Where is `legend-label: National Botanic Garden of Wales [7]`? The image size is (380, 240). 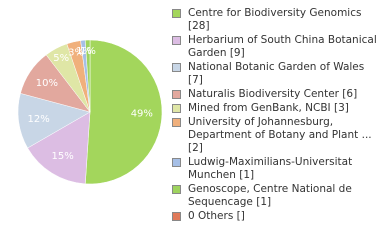 legend-label: National Botanic Garden of Wales [7] is located at coordinates (276, 73).